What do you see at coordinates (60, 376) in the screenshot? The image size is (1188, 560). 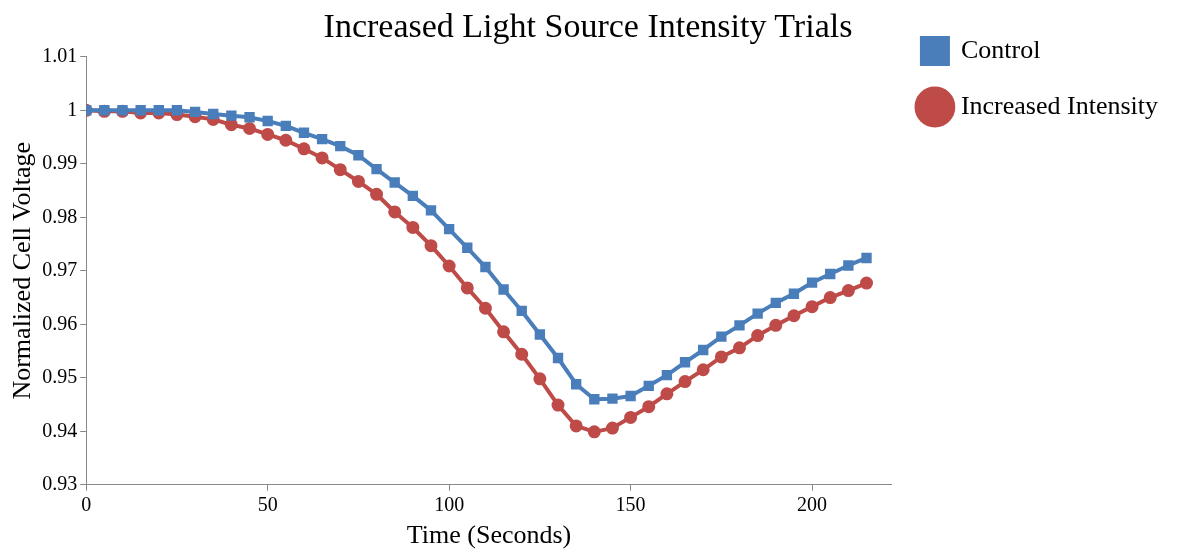 I see `y-tick-label: 0.95` at bounding box center [60, 376].